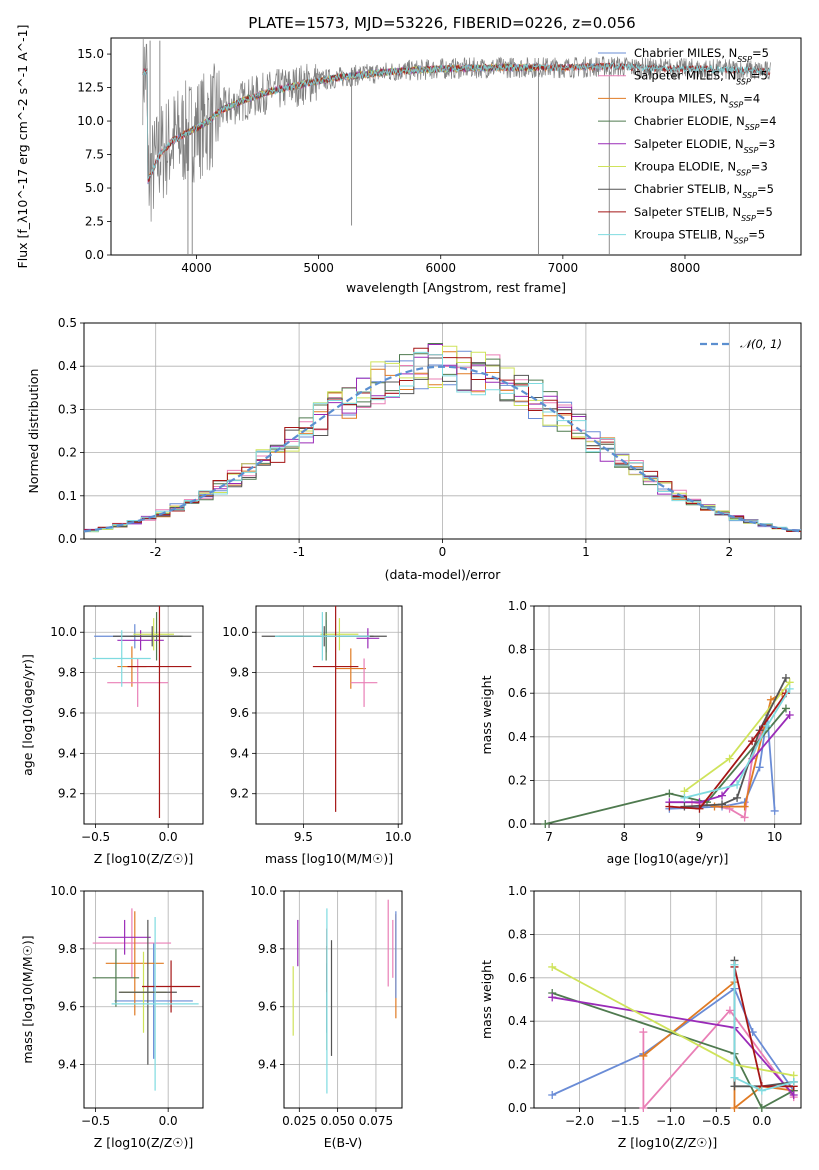 This screenshot has height=1170, width=819. Describe the element at coordinates (685, 268) in the screenshot. I see `x-tick-label: 8000` at that location.